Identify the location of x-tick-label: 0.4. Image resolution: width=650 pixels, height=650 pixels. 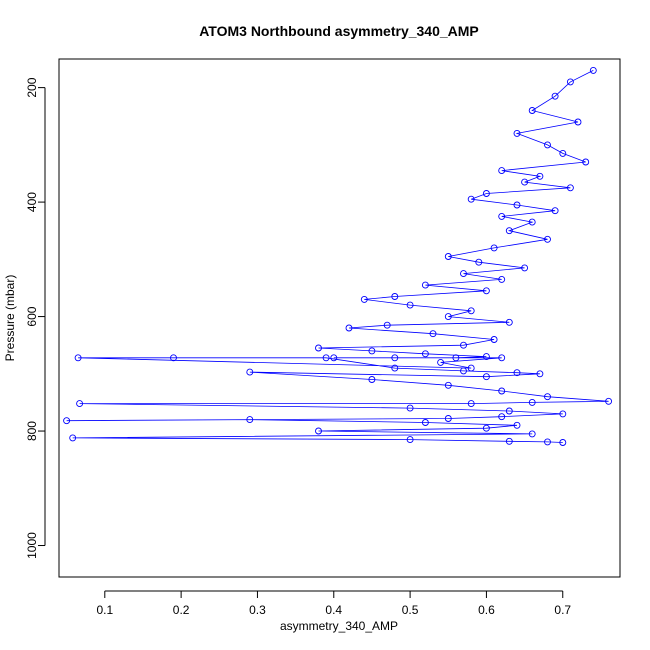
(333, 610).